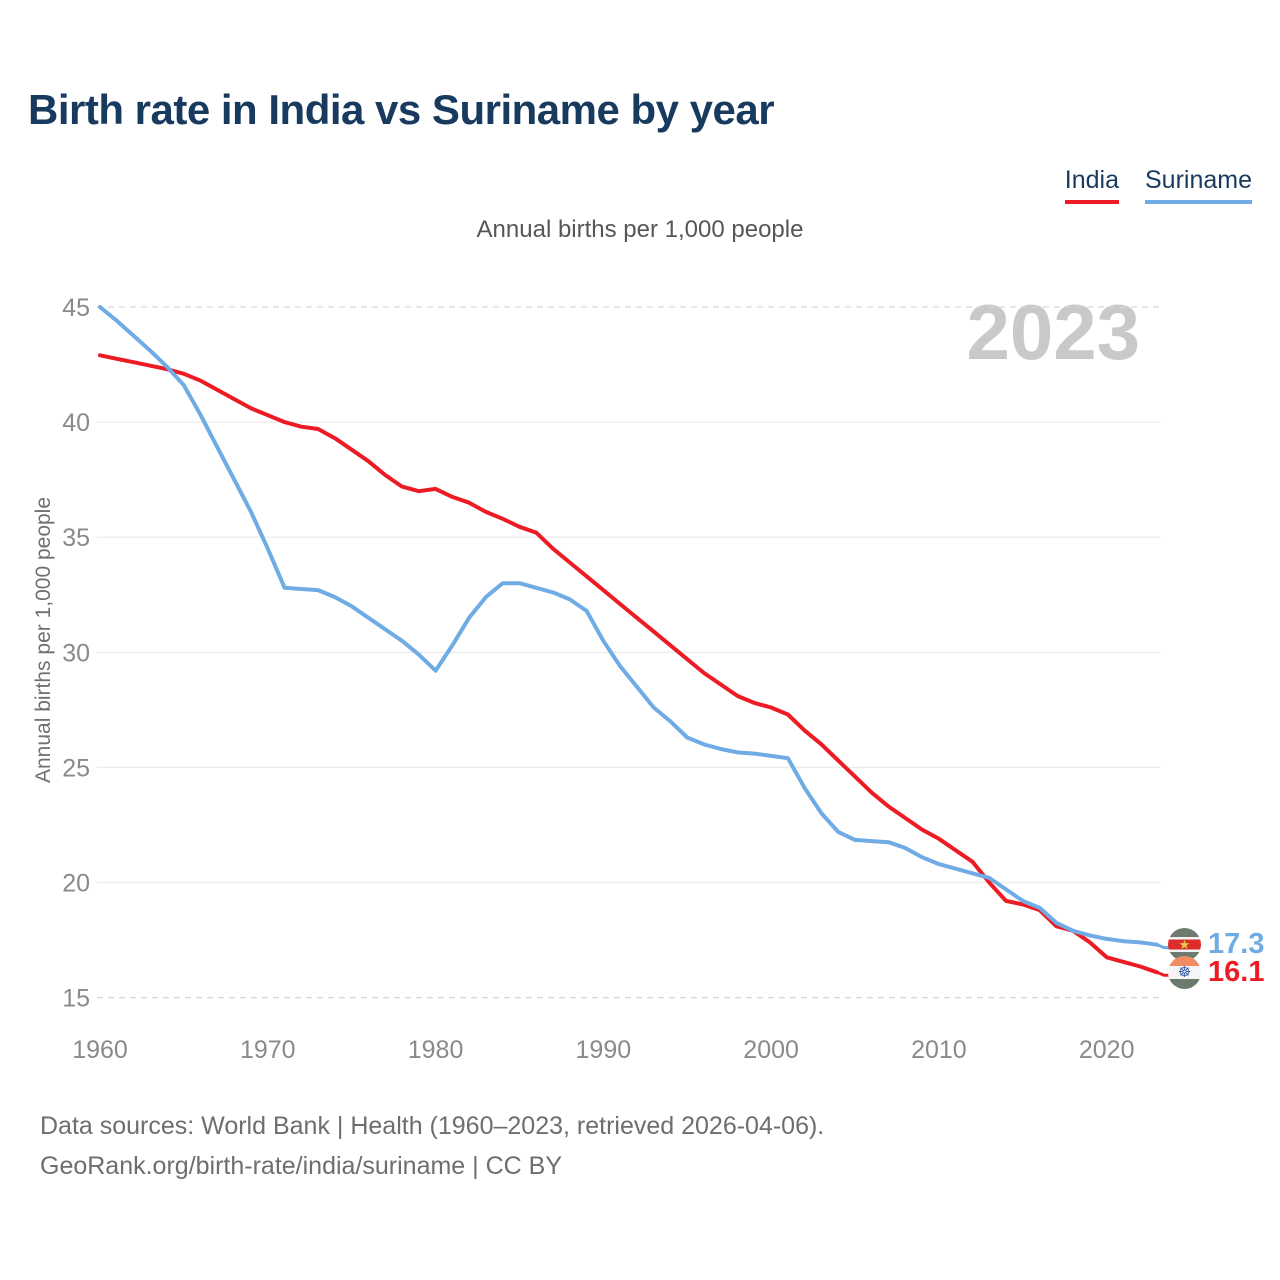 The image size is (1280, 1280). Describe the element at coordinates (1198, 185) in the screenshot. I see `legend-item-suriname: Suriname` at that location.